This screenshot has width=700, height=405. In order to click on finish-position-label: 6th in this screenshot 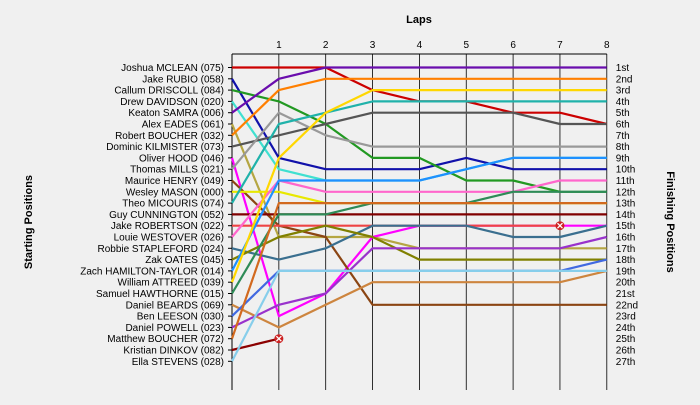, I will do `click(623, 125)`.